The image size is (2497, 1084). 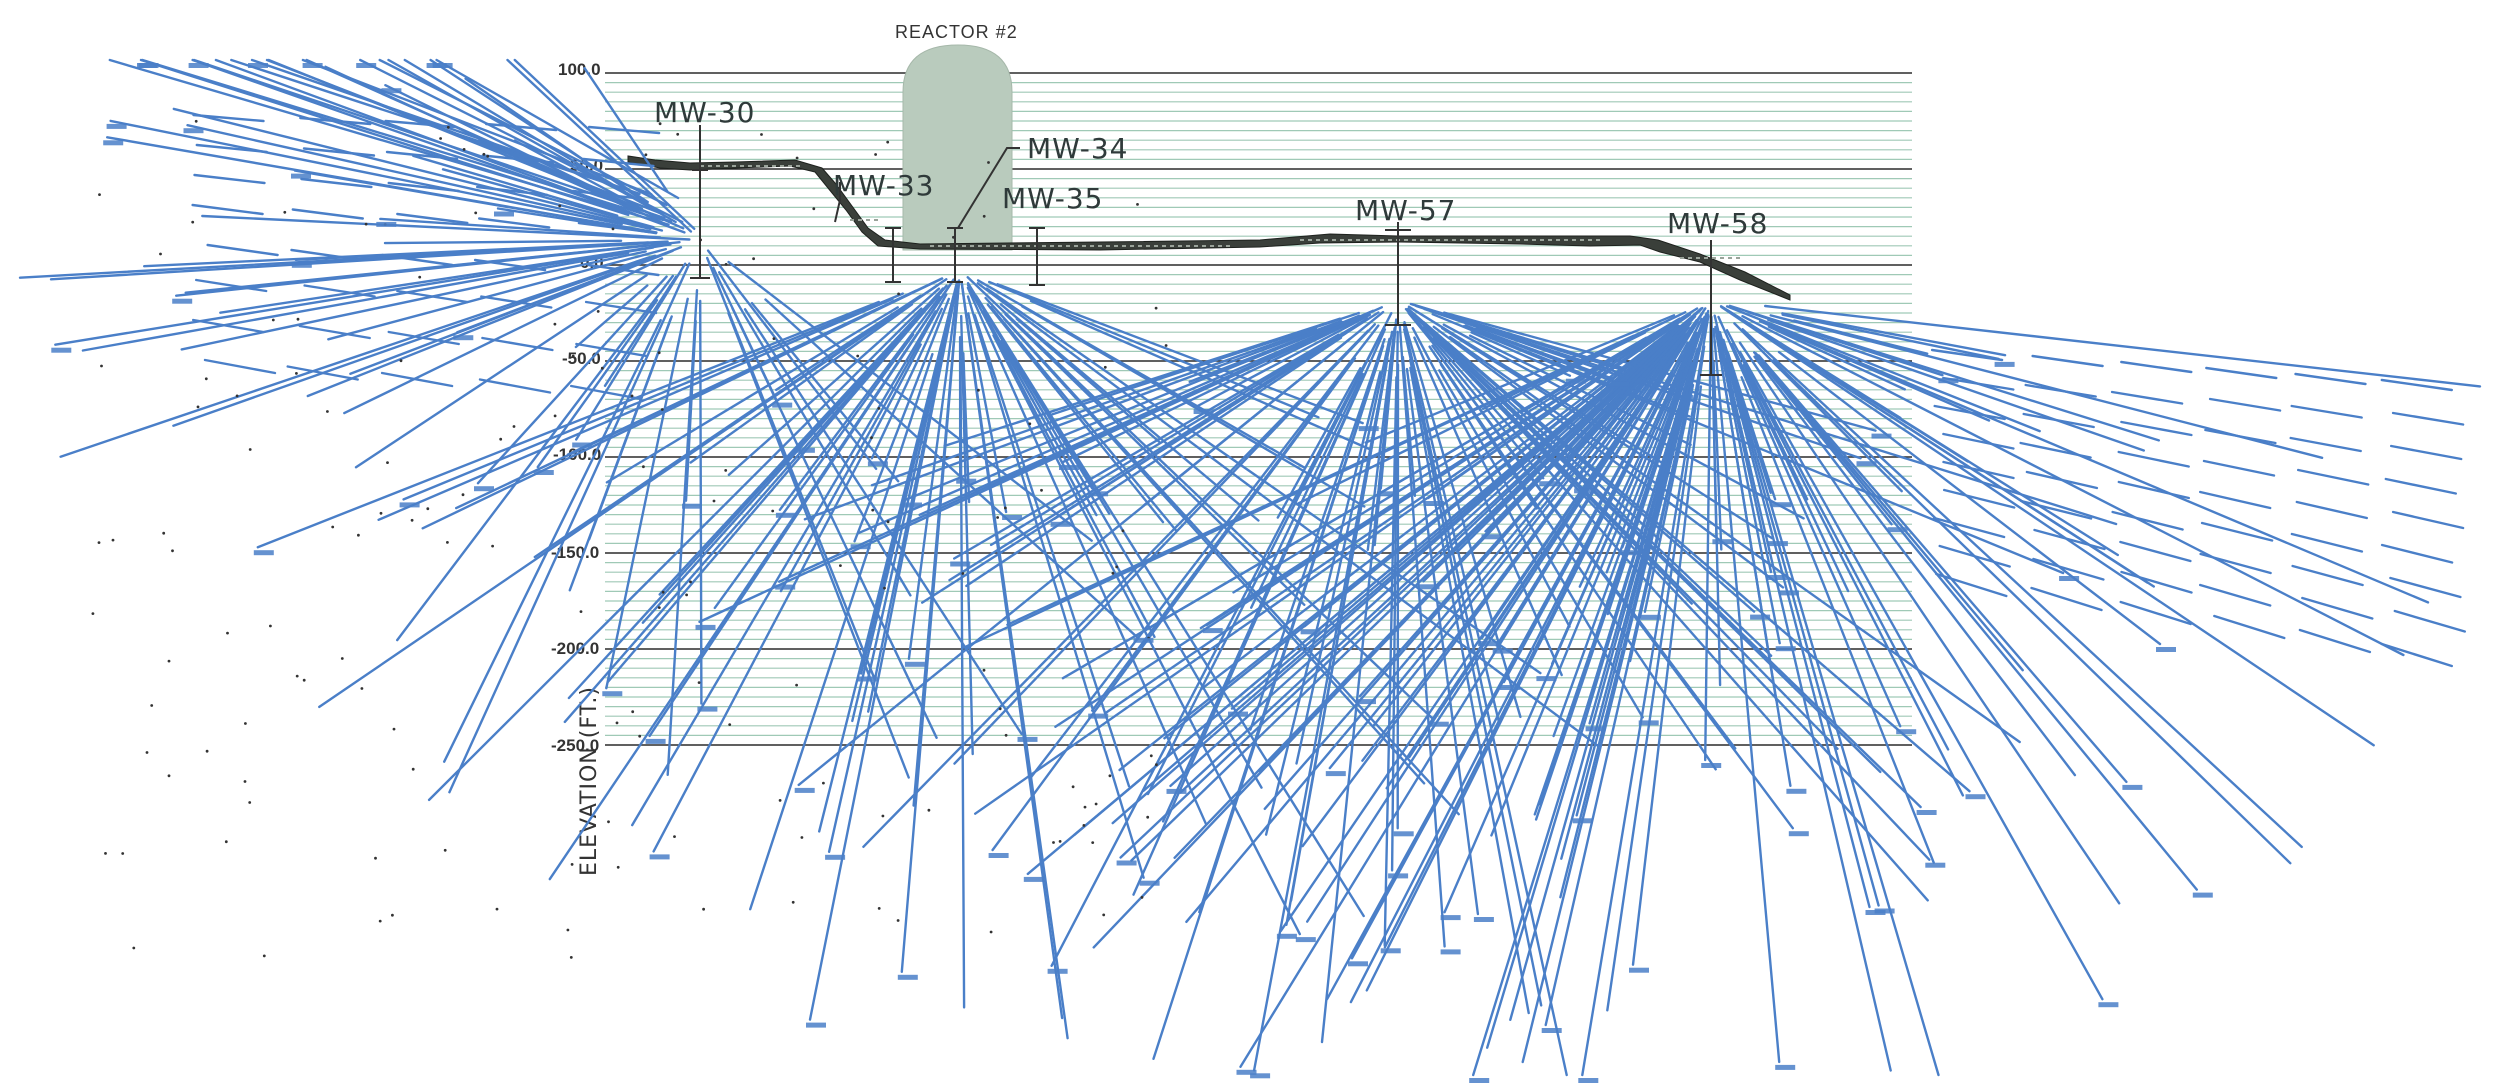 What do you see at coordinates (1717, 223) in the screenshot?
I see `well-label-mw58: MW-58` at bounding box center [1717, 223].